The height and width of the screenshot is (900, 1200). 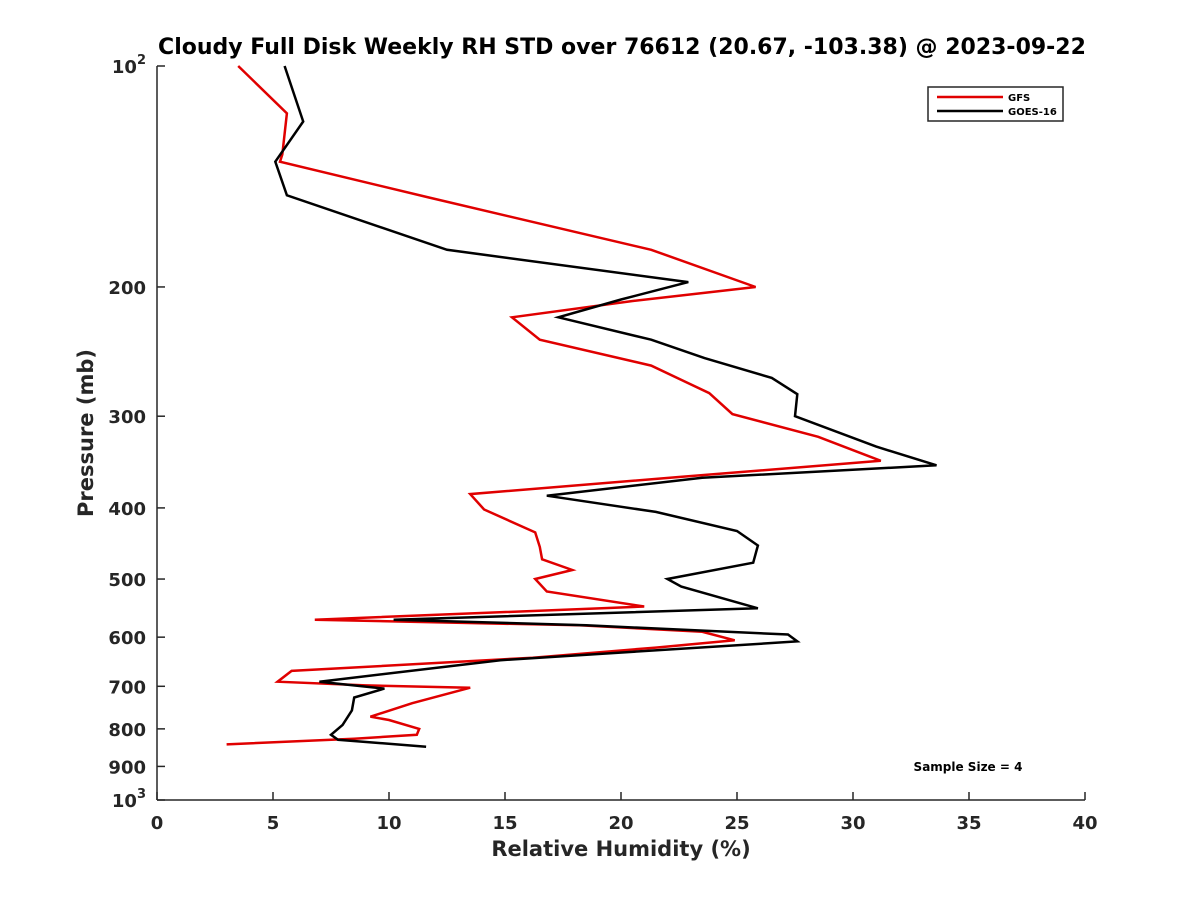 What do you see at coordinates (388, 823) in the screenshot?
I see `x-tick-label: 10` at bounding box center [388, 823].